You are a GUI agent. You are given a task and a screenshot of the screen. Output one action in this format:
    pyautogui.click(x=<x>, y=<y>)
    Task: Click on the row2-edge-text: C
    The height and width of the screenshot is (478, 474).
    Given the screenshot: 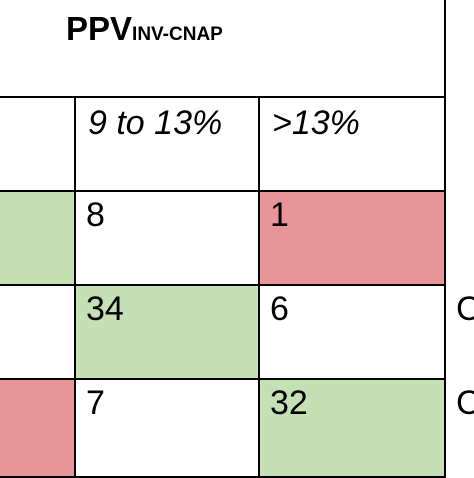 What is the action you would take?
    pyautogui.click(x=465, y=309)
    